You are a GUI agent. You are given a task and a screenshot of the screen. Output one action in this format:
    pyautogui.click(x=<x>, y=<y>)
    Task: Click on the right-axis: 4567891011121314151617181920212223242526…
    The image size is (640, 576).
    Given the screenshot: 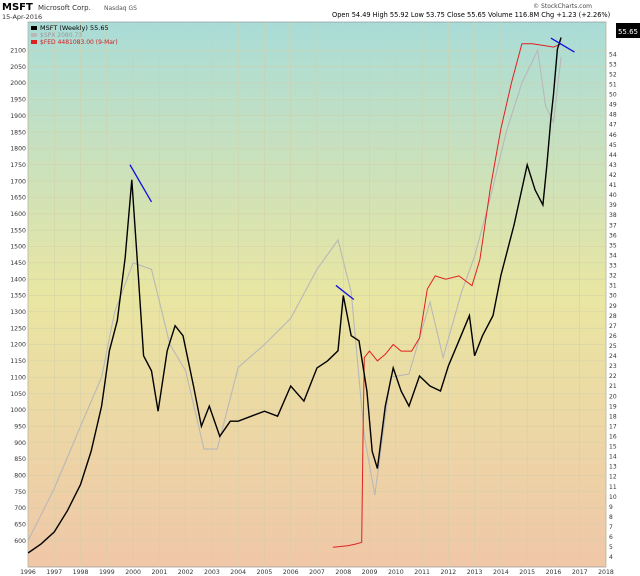 What is the action you would take?
    pyautogui.click(x=613, y=306)
    